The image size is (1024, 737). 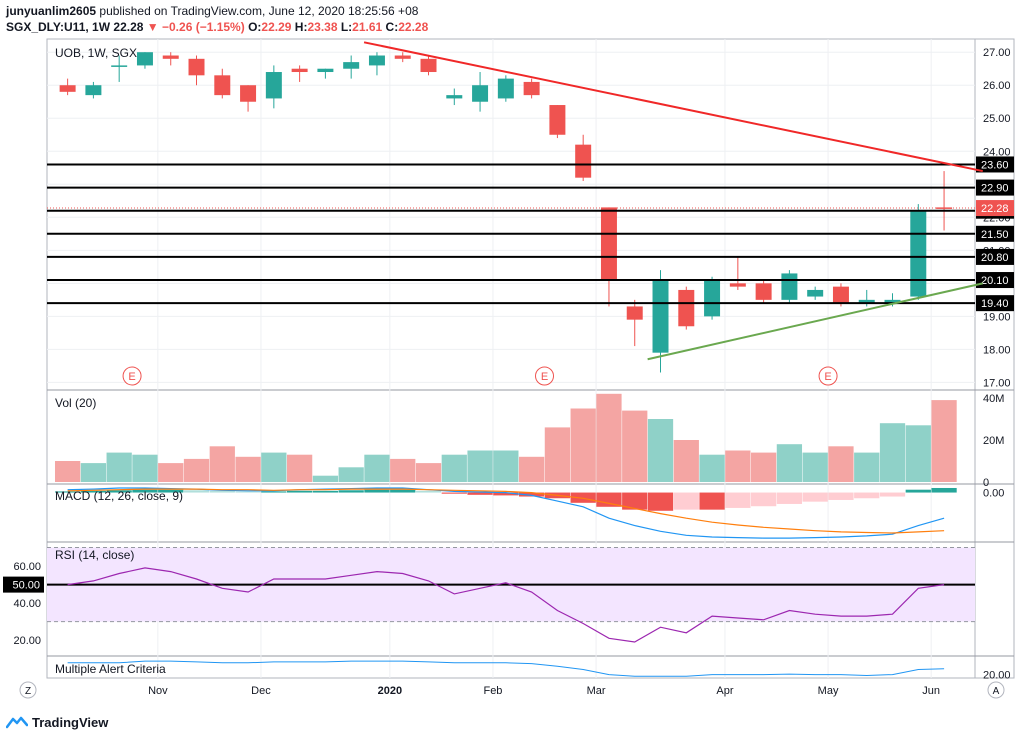 What do you see at coordinates (51, 11) in the screenshot?
I see `author-name: junyuanlim2605` at bounding box center [51, 11].